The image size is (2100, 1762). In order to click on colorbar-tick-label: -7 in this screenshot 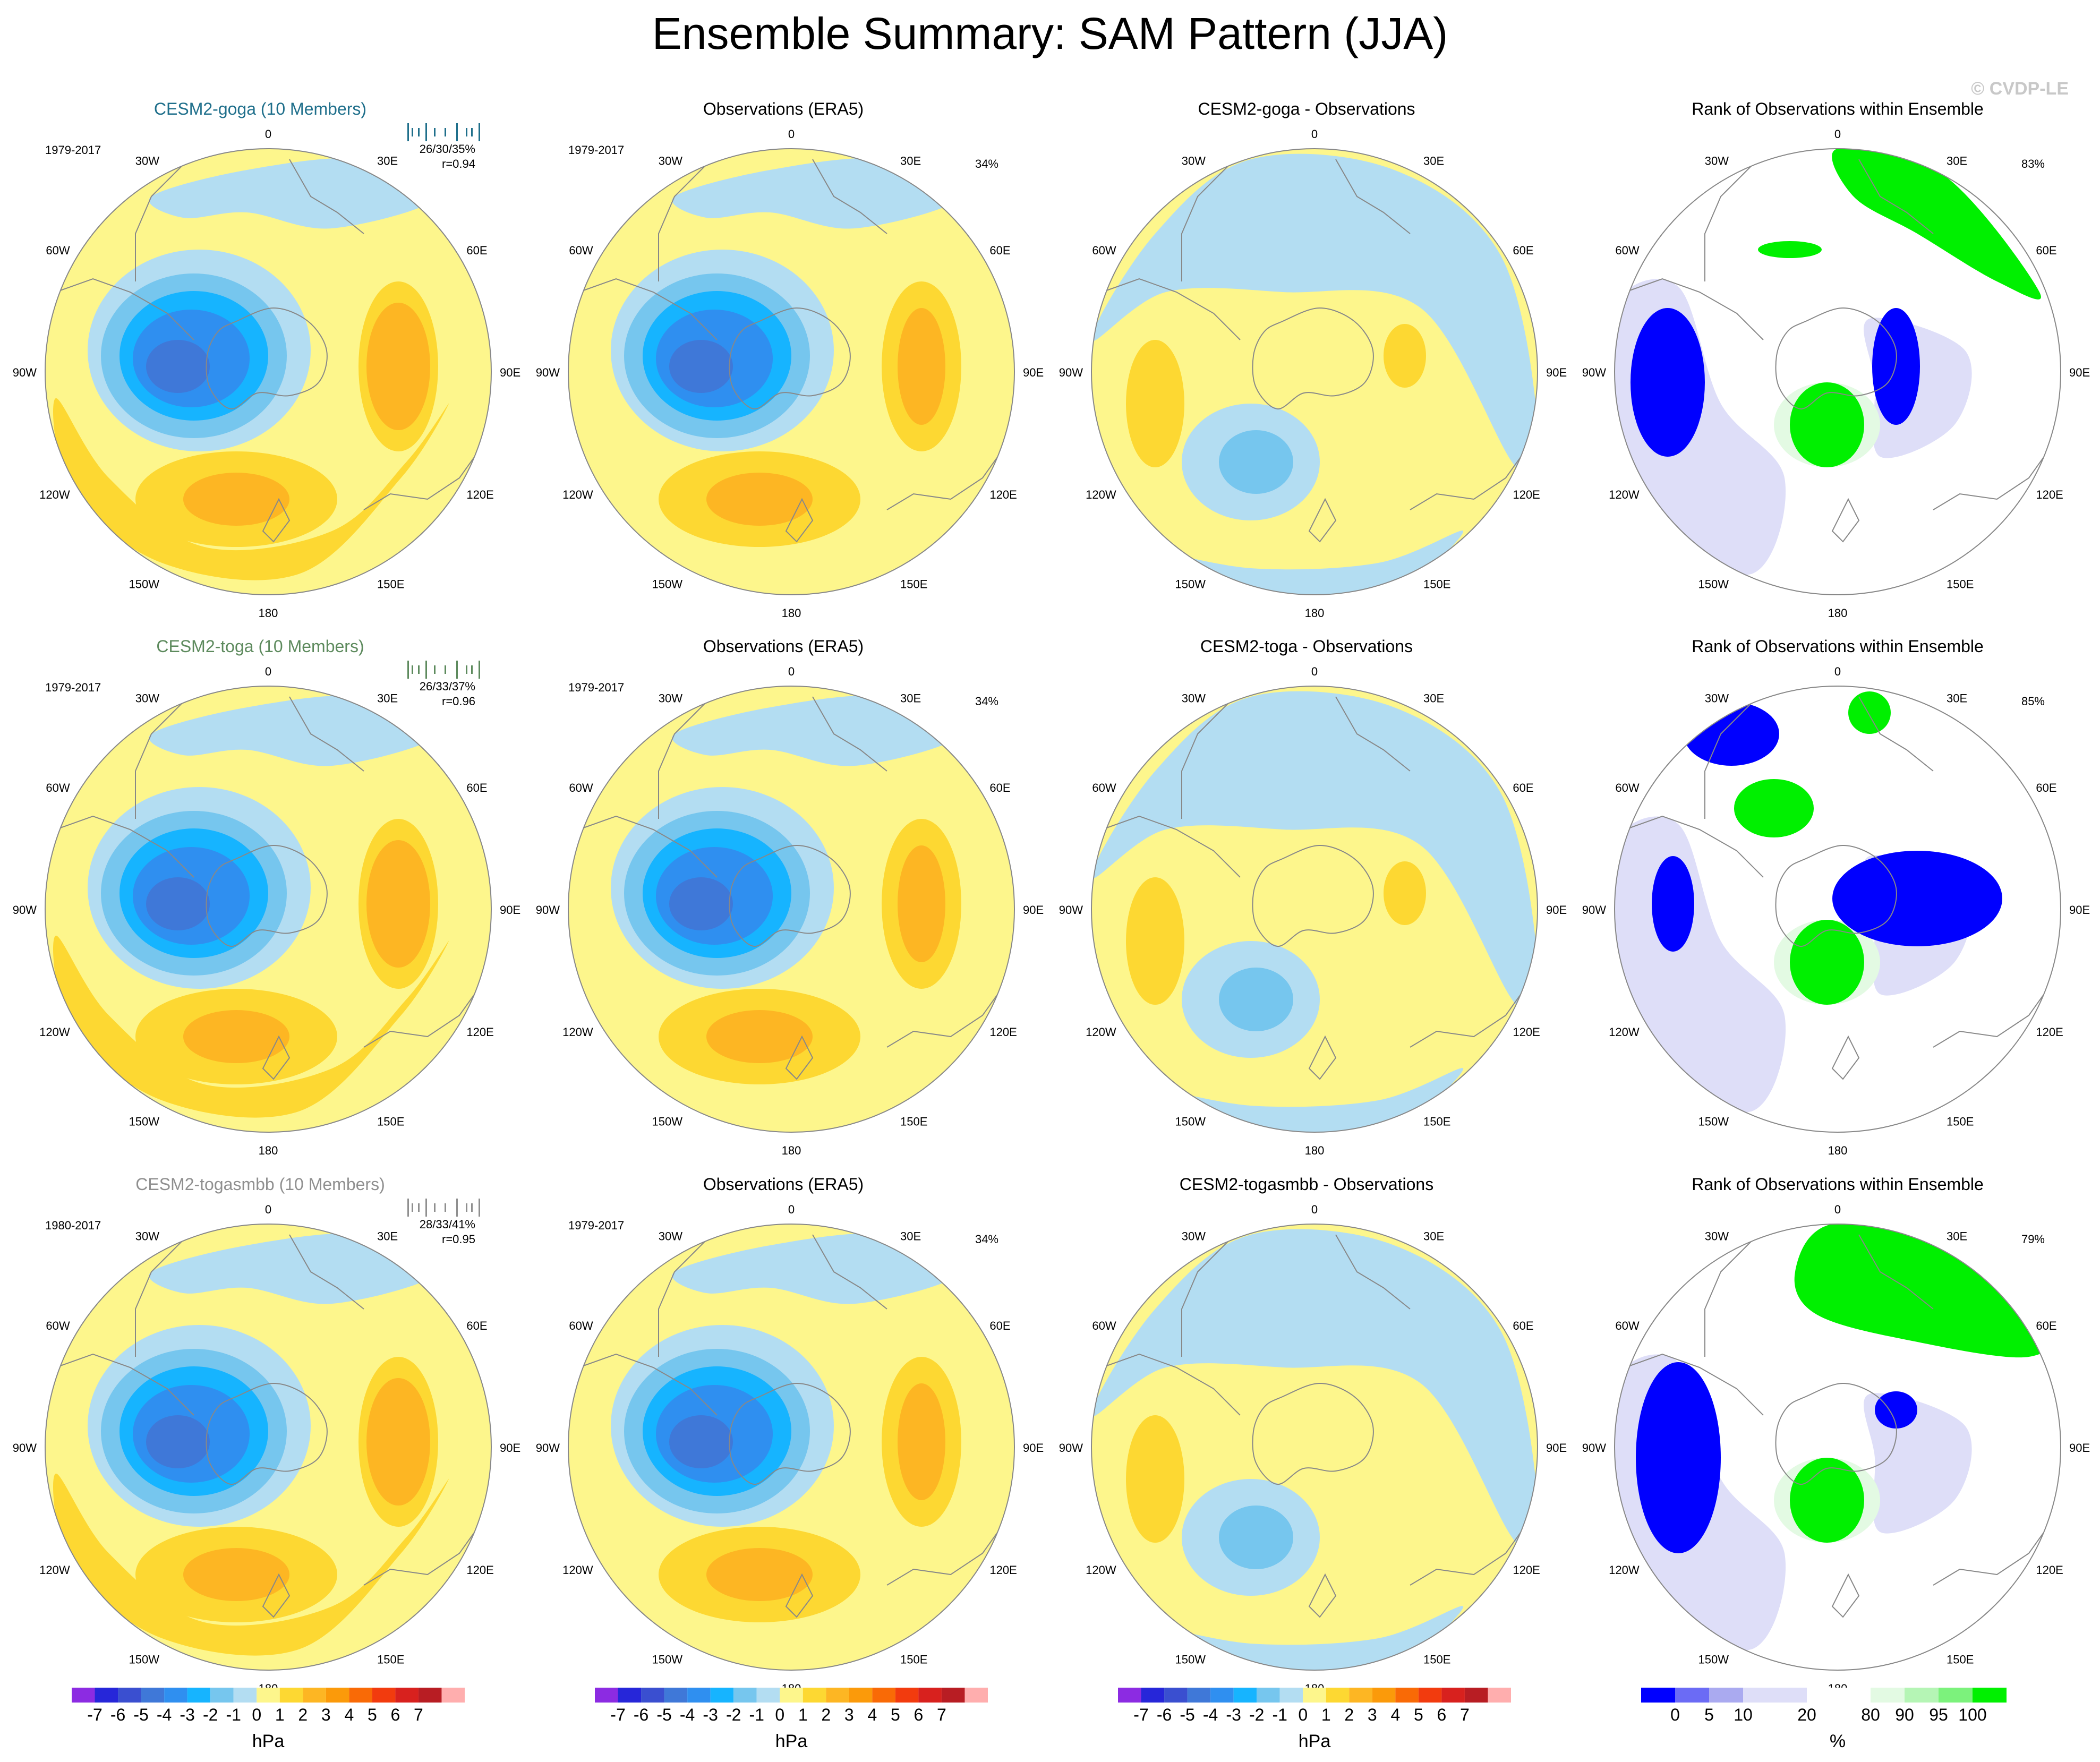, I will do `click(1140, 1714)`.